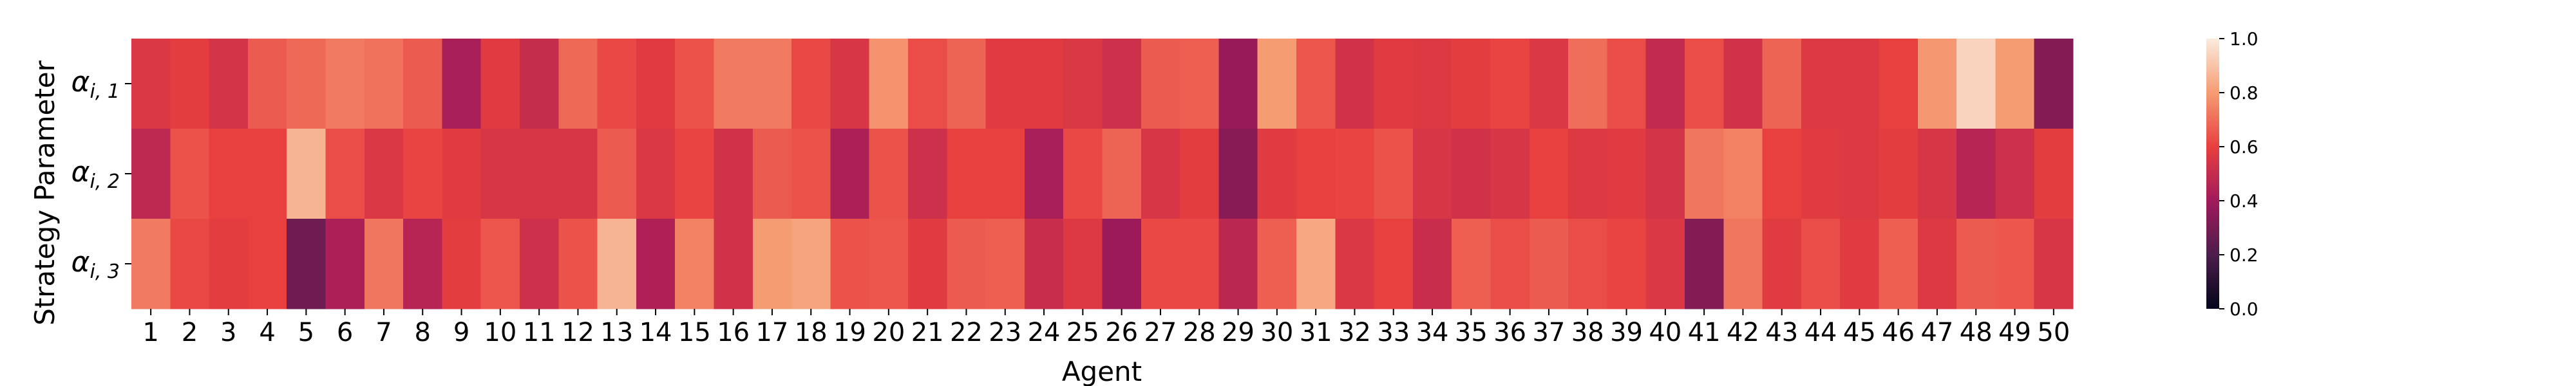 Image resolution: width=2576 pixels, height=386 pixels. What do you see at coordinates (423, 332) in the screenshot?
I see `x-tick-label: 8` at bounding box center [423, 332].